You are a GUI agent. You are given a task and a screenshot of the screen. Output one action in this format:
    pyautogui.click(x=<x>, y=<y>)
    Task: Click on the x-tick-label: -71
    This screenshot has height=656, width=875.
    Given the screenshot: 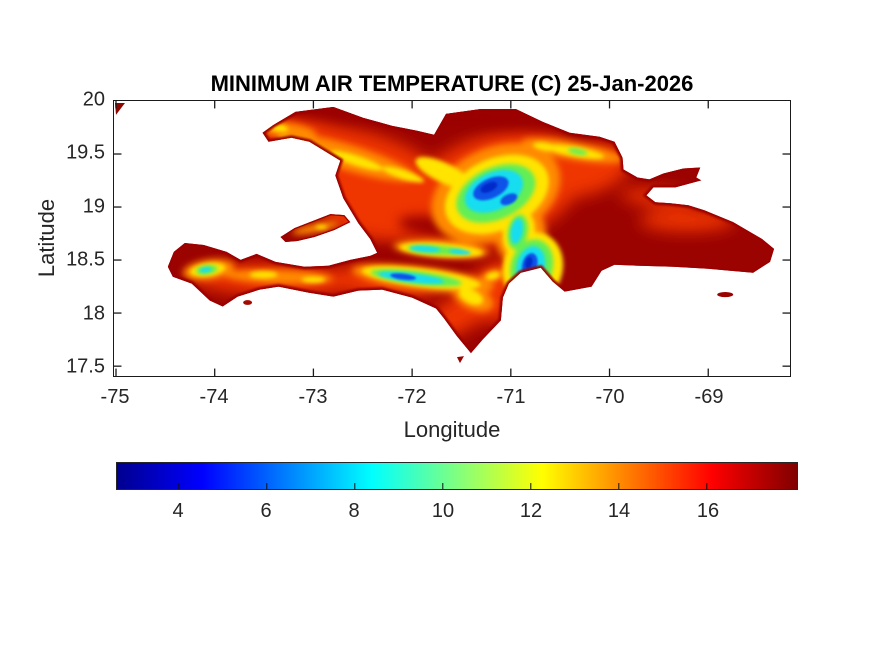 What is the action you would take?
    pyautogui.click(x=511, y=397)
    